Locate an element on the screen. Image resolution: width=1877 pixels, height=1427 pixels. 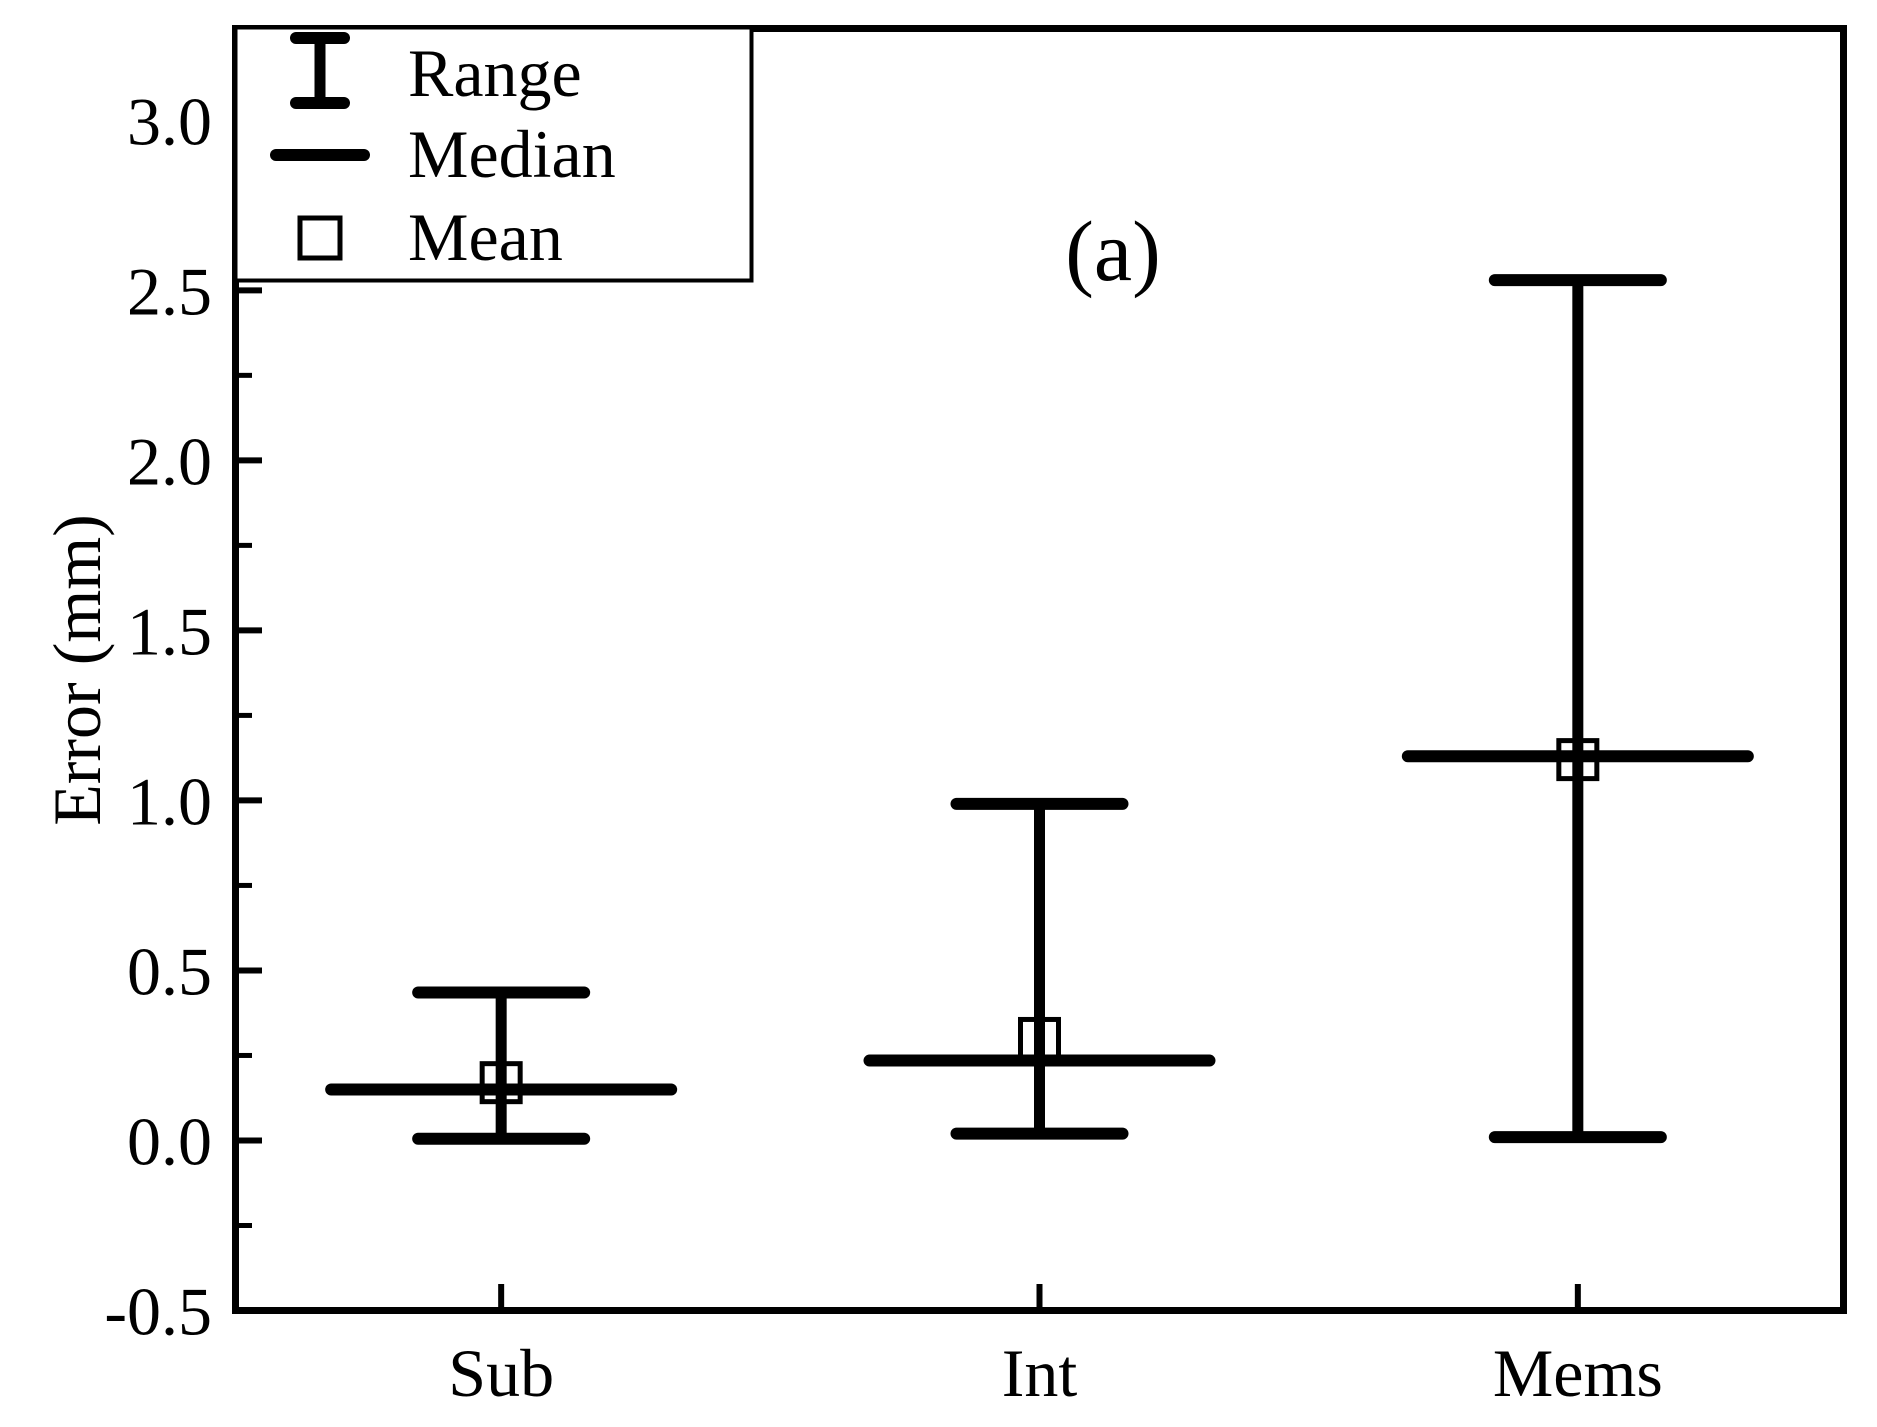
series-sub is located at coordinates (501, 1065).